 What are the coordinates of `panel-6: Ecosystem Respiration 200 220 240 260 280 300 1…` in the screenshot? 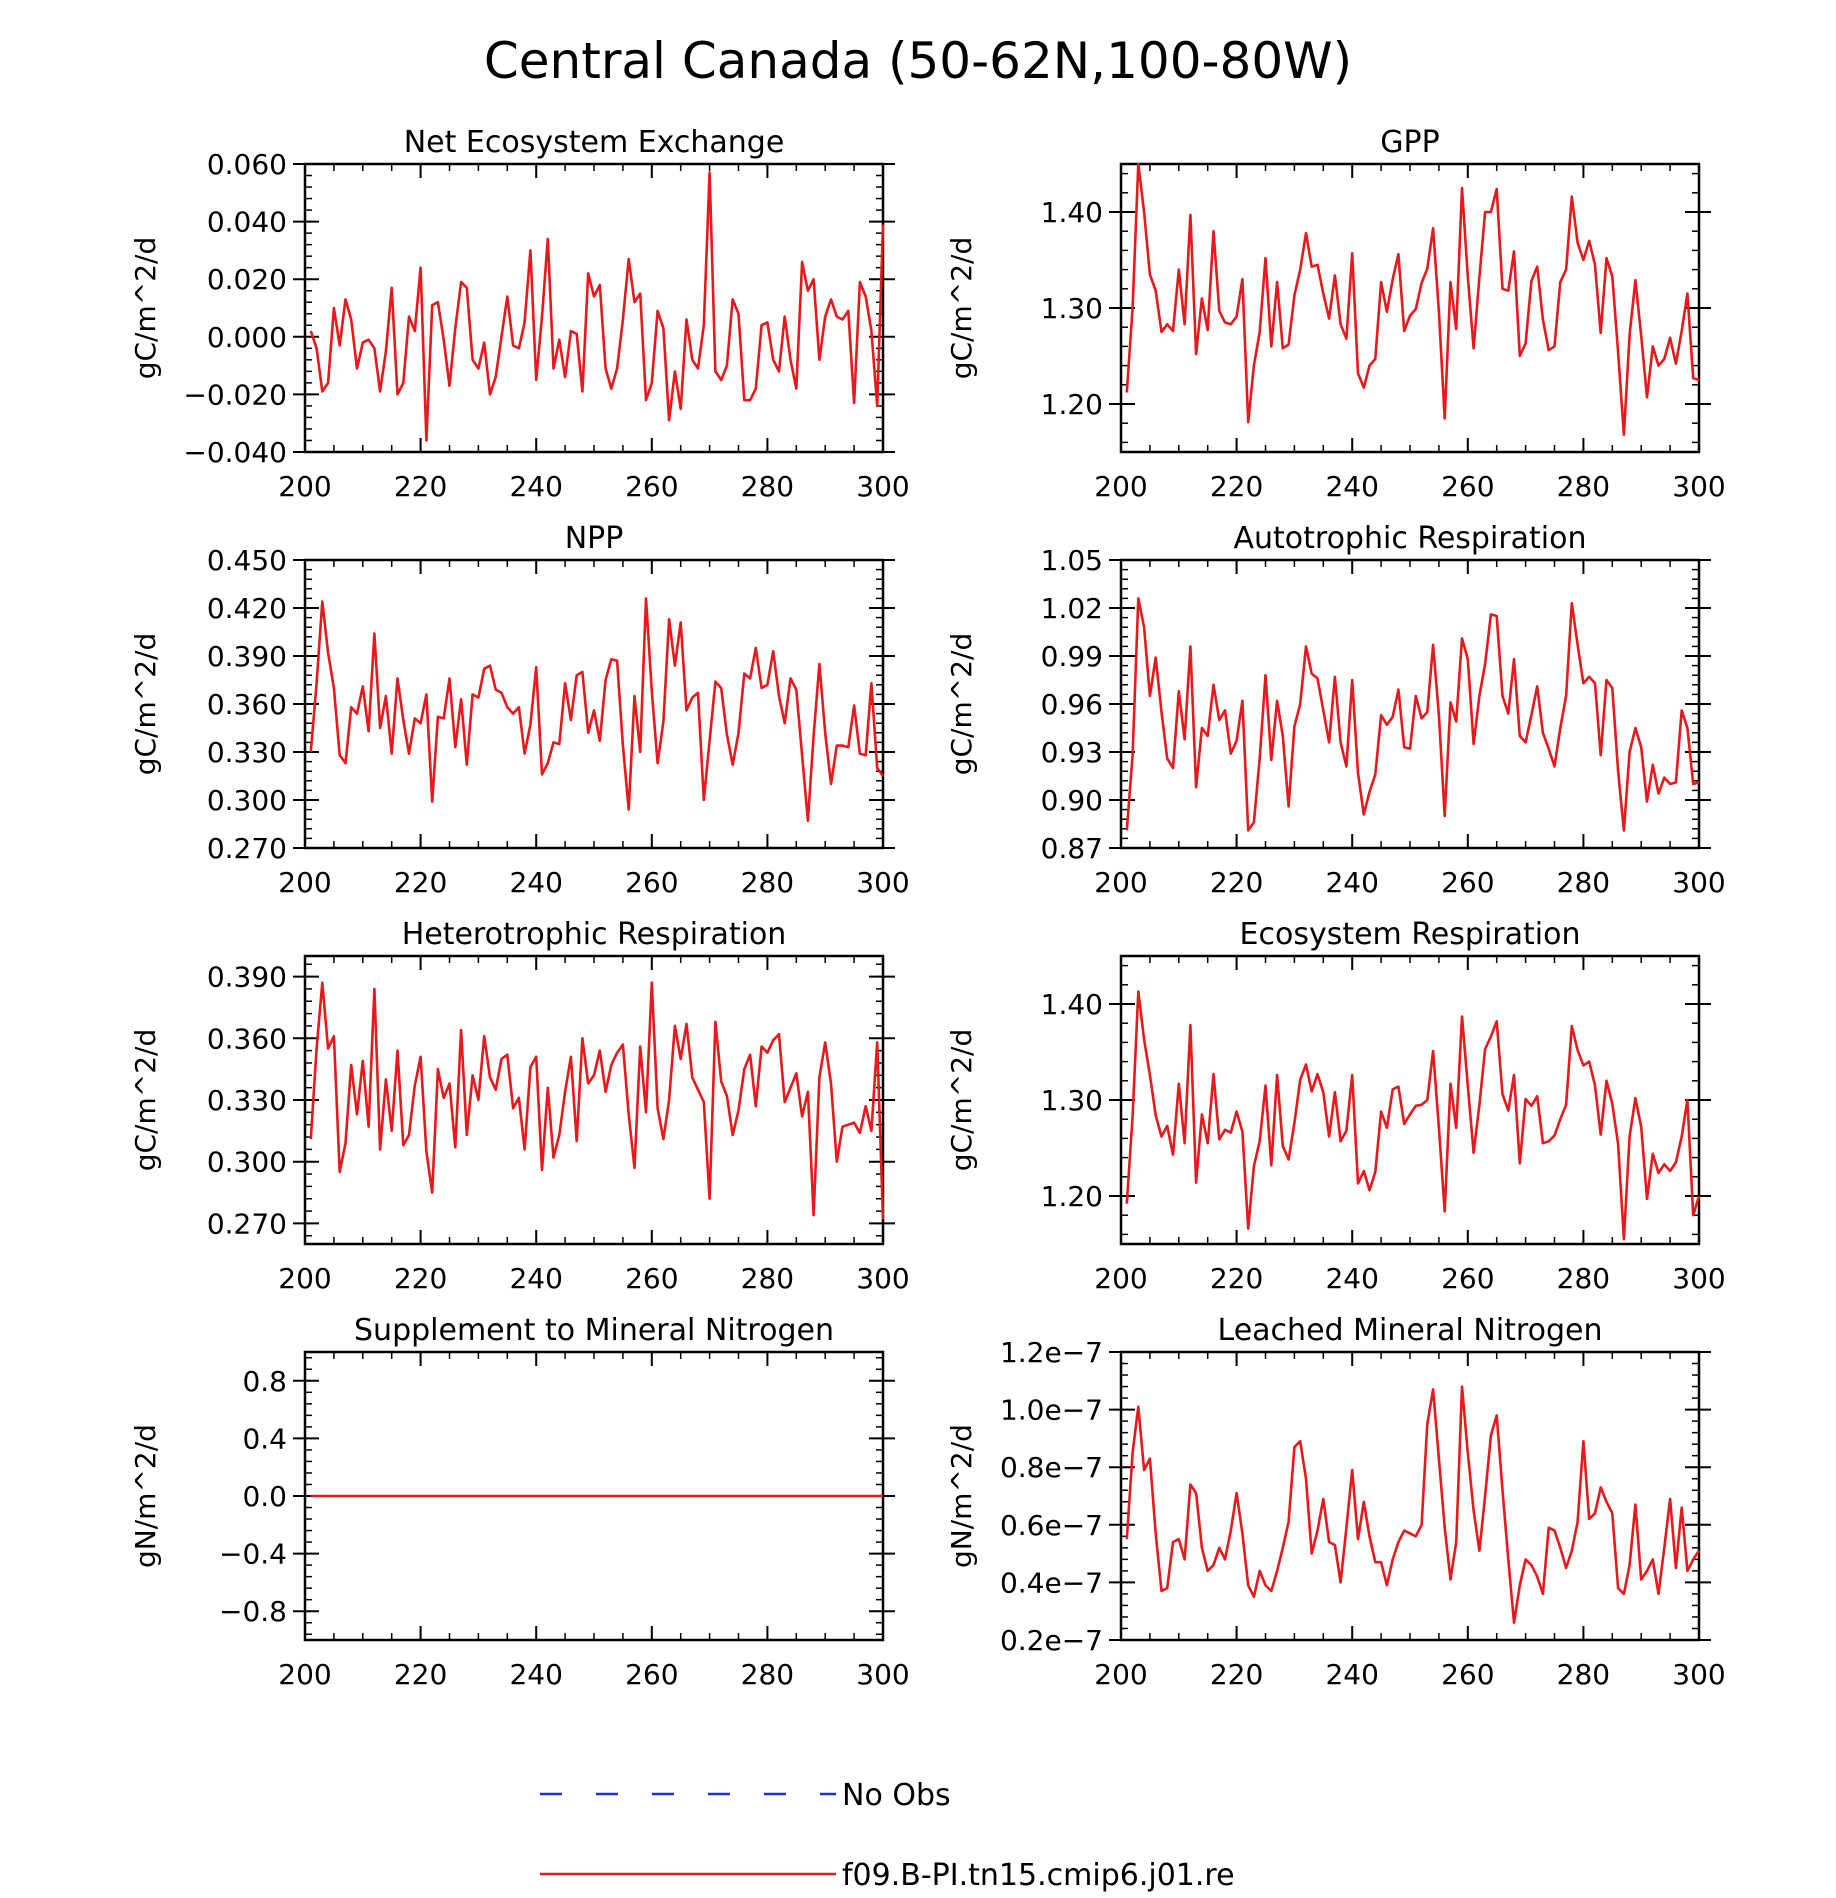 It's located at (1335, 1106).